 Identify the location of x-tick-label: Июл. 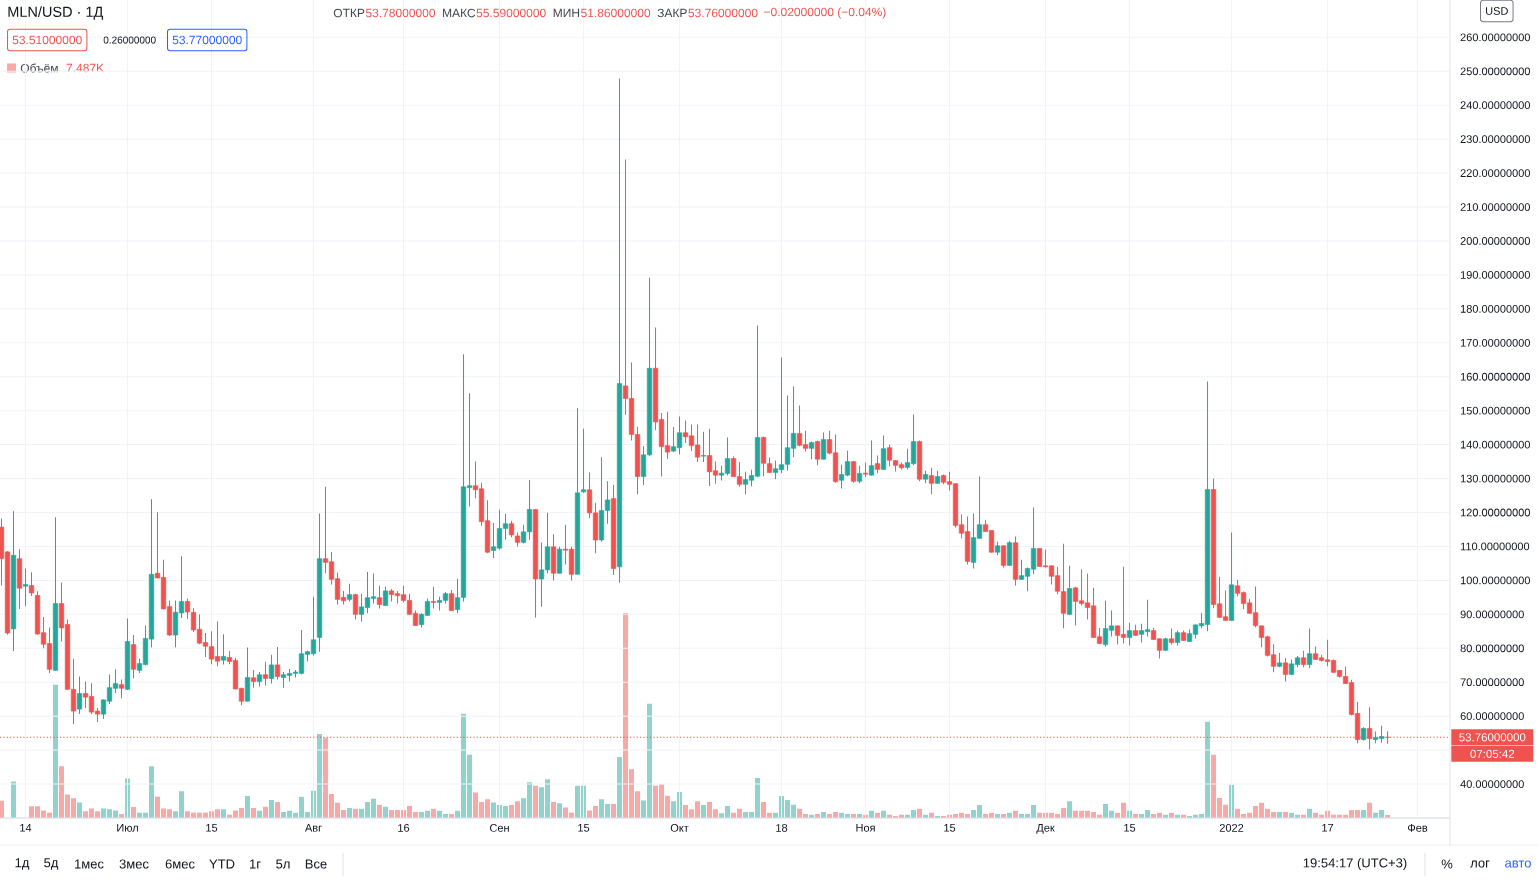
(127, 828).